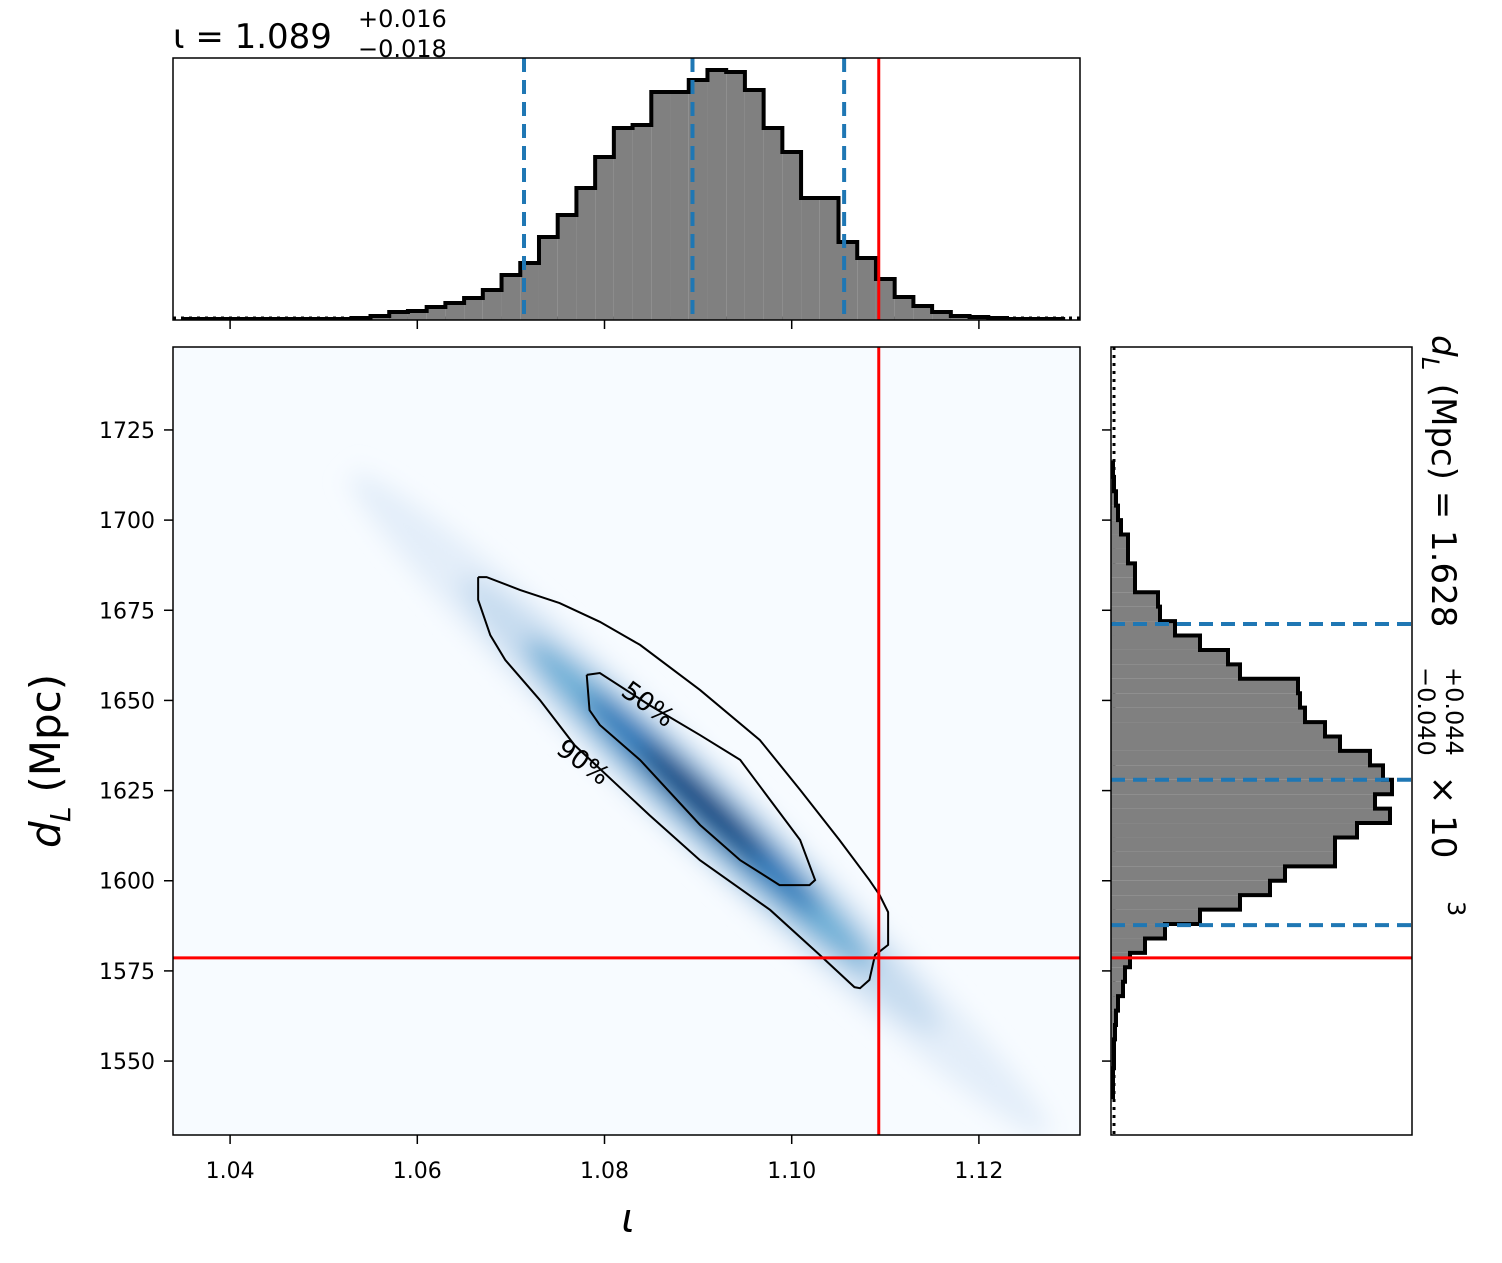  I want to click on y-label-sub: L, so click(60, 814).